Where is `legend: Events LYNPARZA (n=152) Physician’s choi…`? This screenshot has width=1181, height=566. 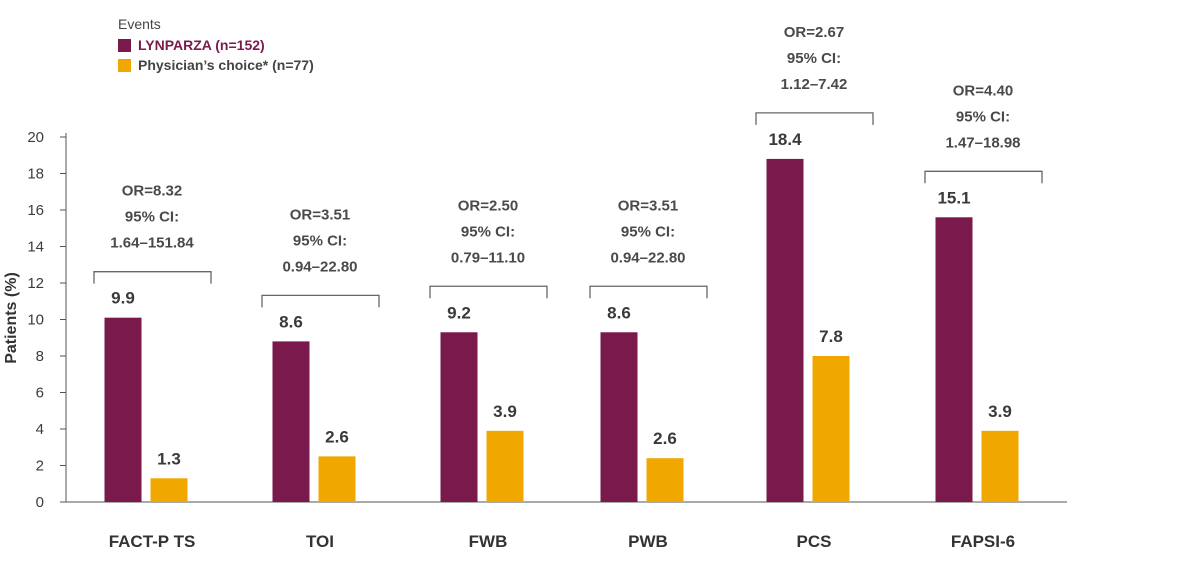
legend: Events LYNPARZA (n=152) Physician’s choi… is located at coordinates (216, 44).